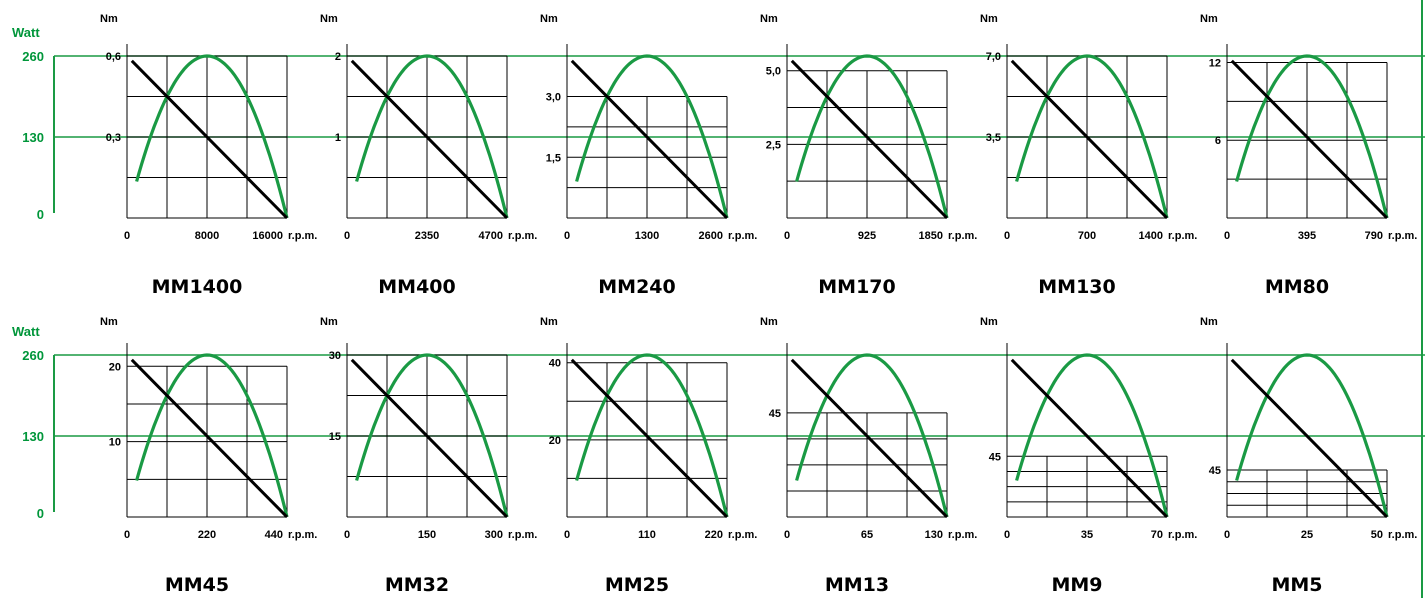 Image resolution: width=1425 pixels, height=598 pixels. Describe the element at coordinates (1377, 535) in the screenshot. I see `x-tick-label: 50` at that location.